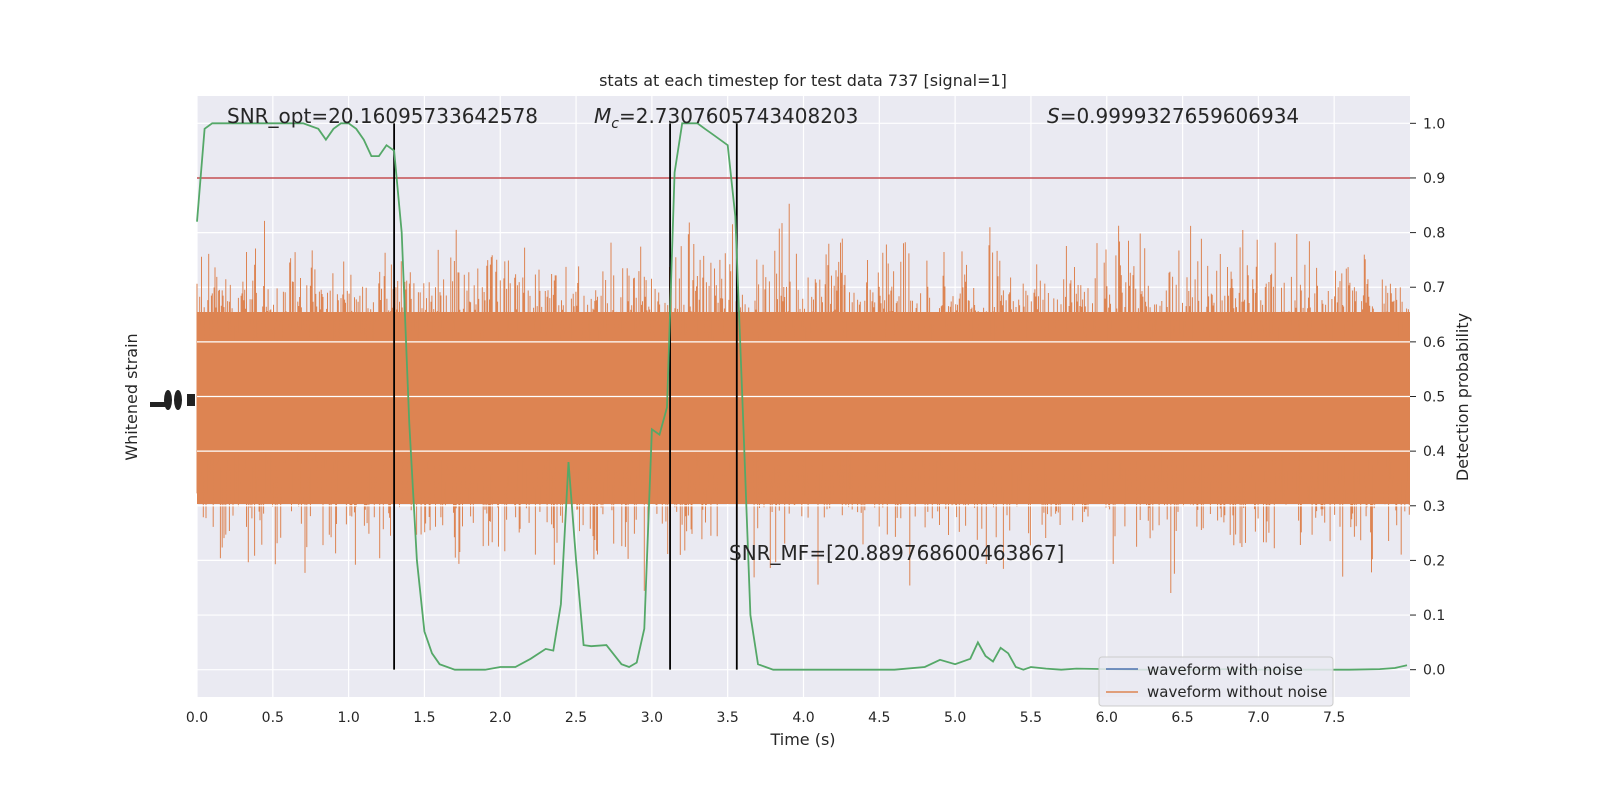 This screenshot has width=1600, height=800. What do you see at coordinates (1434, 288) in the screenshot?
I see `right-tick-label: 0.7` at bounding box center [1434, 288].